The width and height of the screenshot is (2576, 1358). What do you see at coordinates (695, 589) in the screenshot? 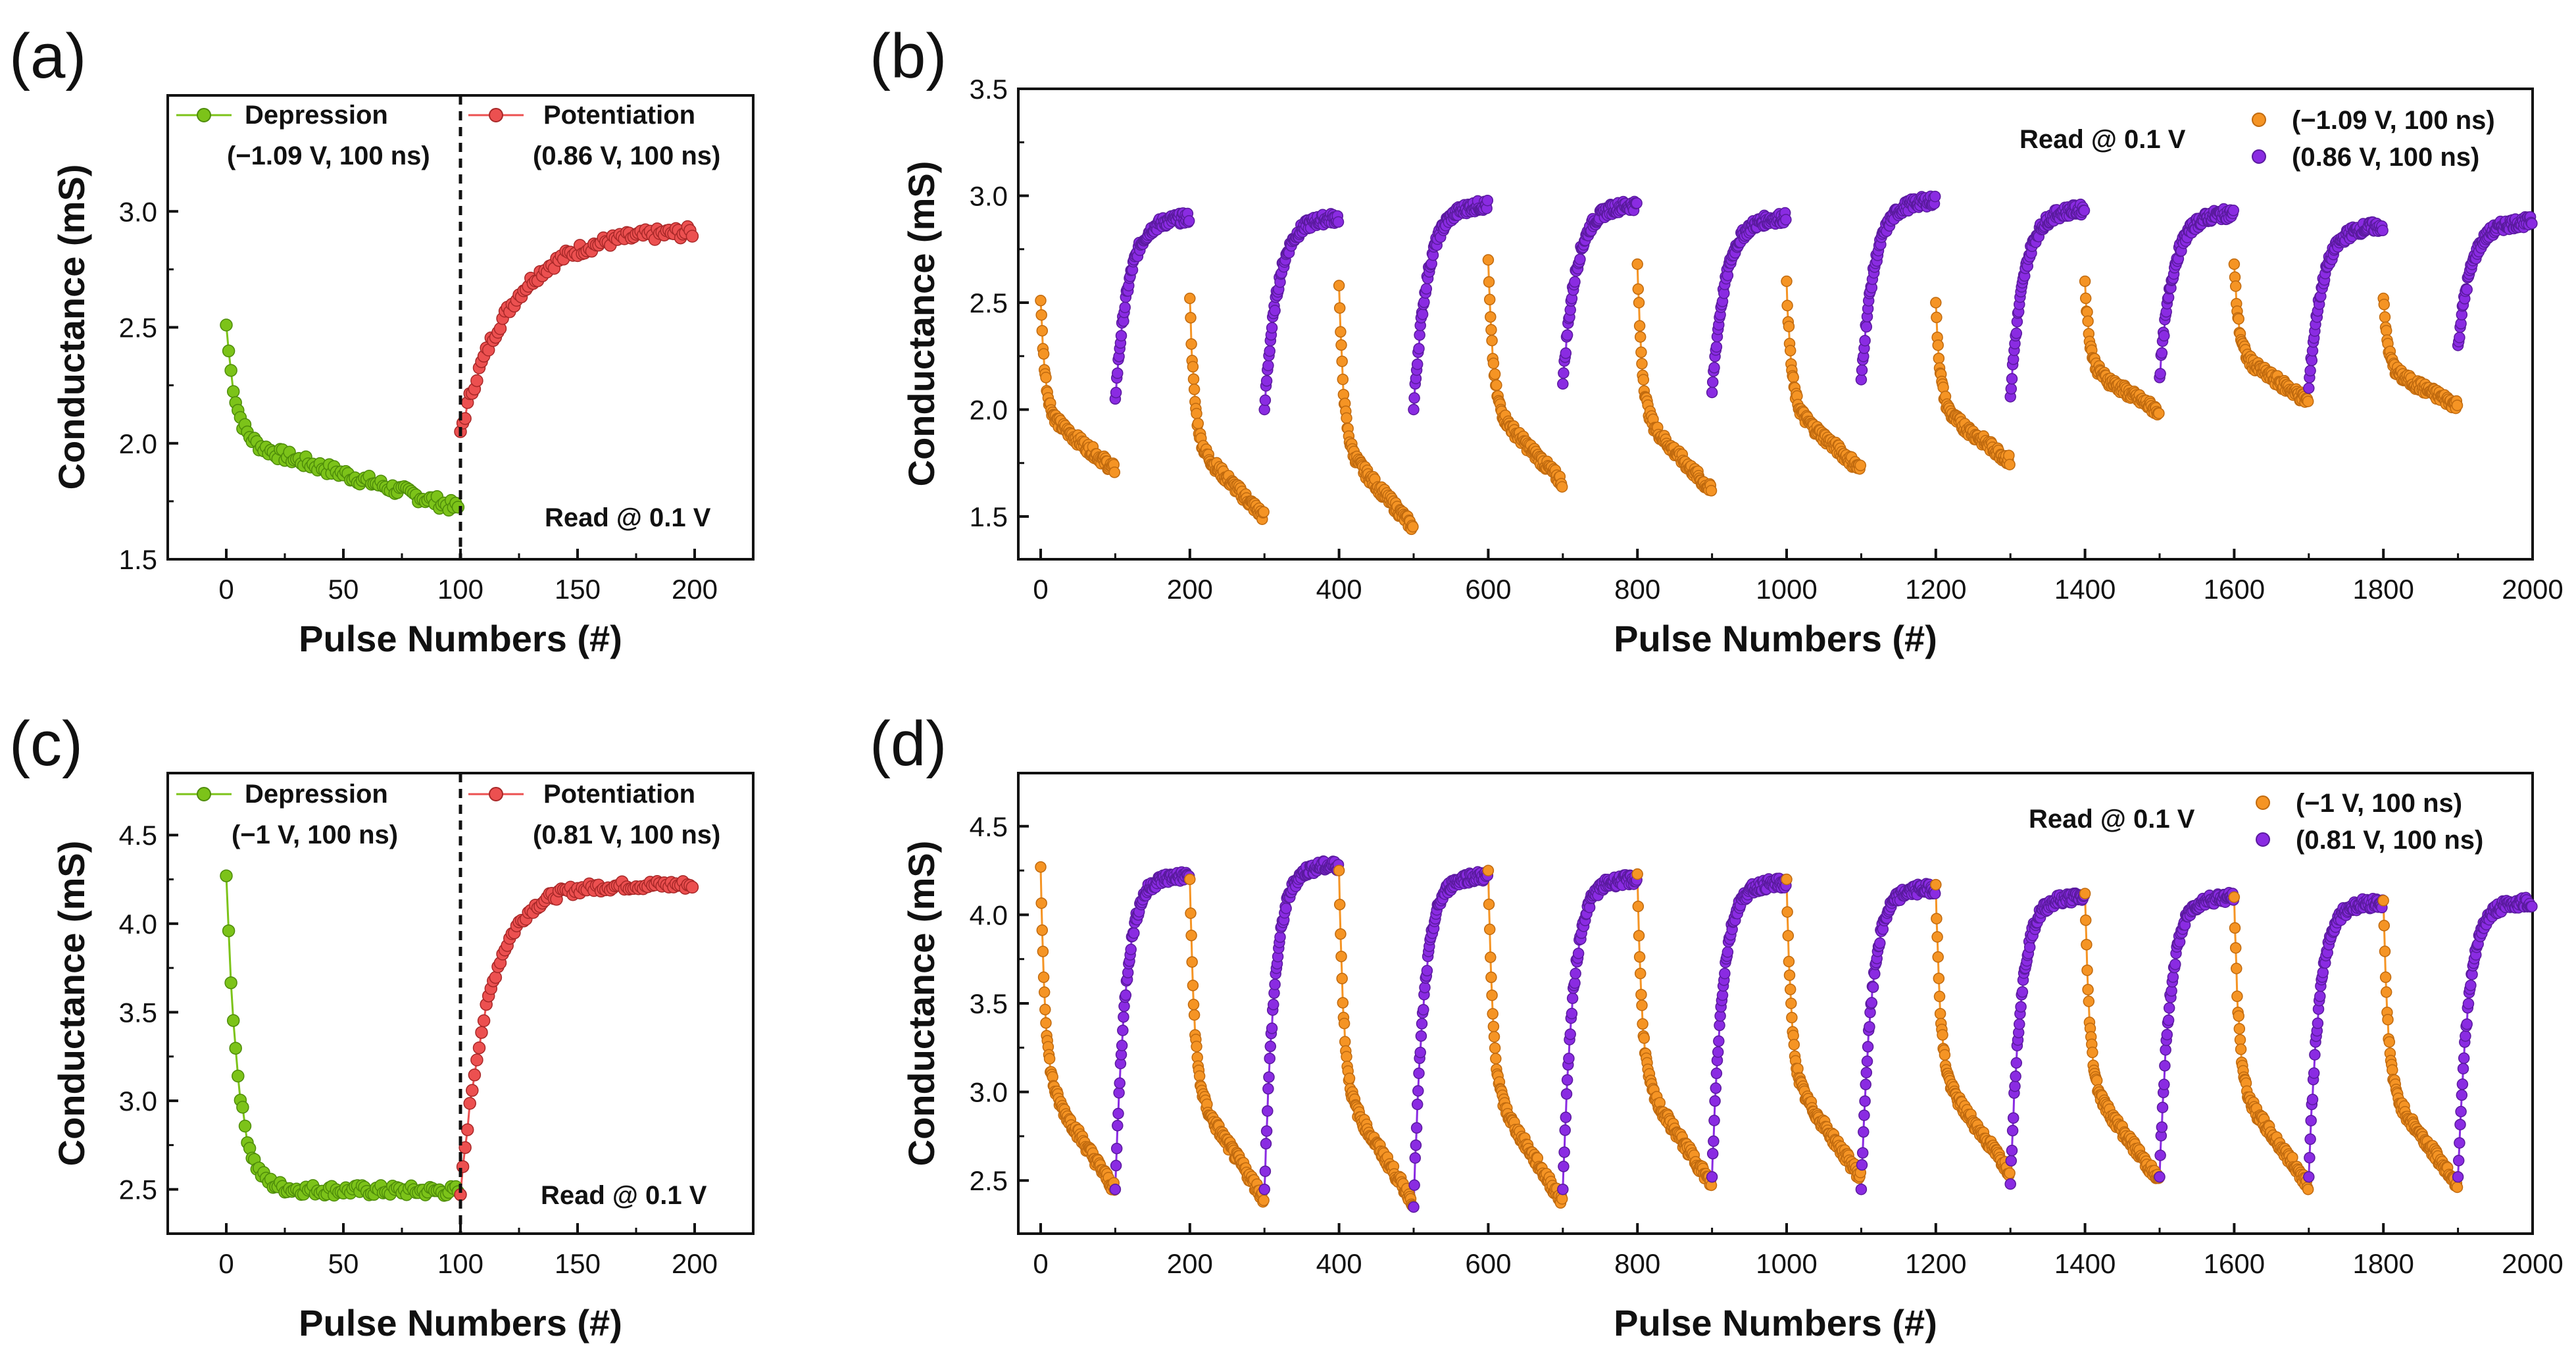
I see `x-tick-label-a-4: 200` at bounding box center [695, 589].